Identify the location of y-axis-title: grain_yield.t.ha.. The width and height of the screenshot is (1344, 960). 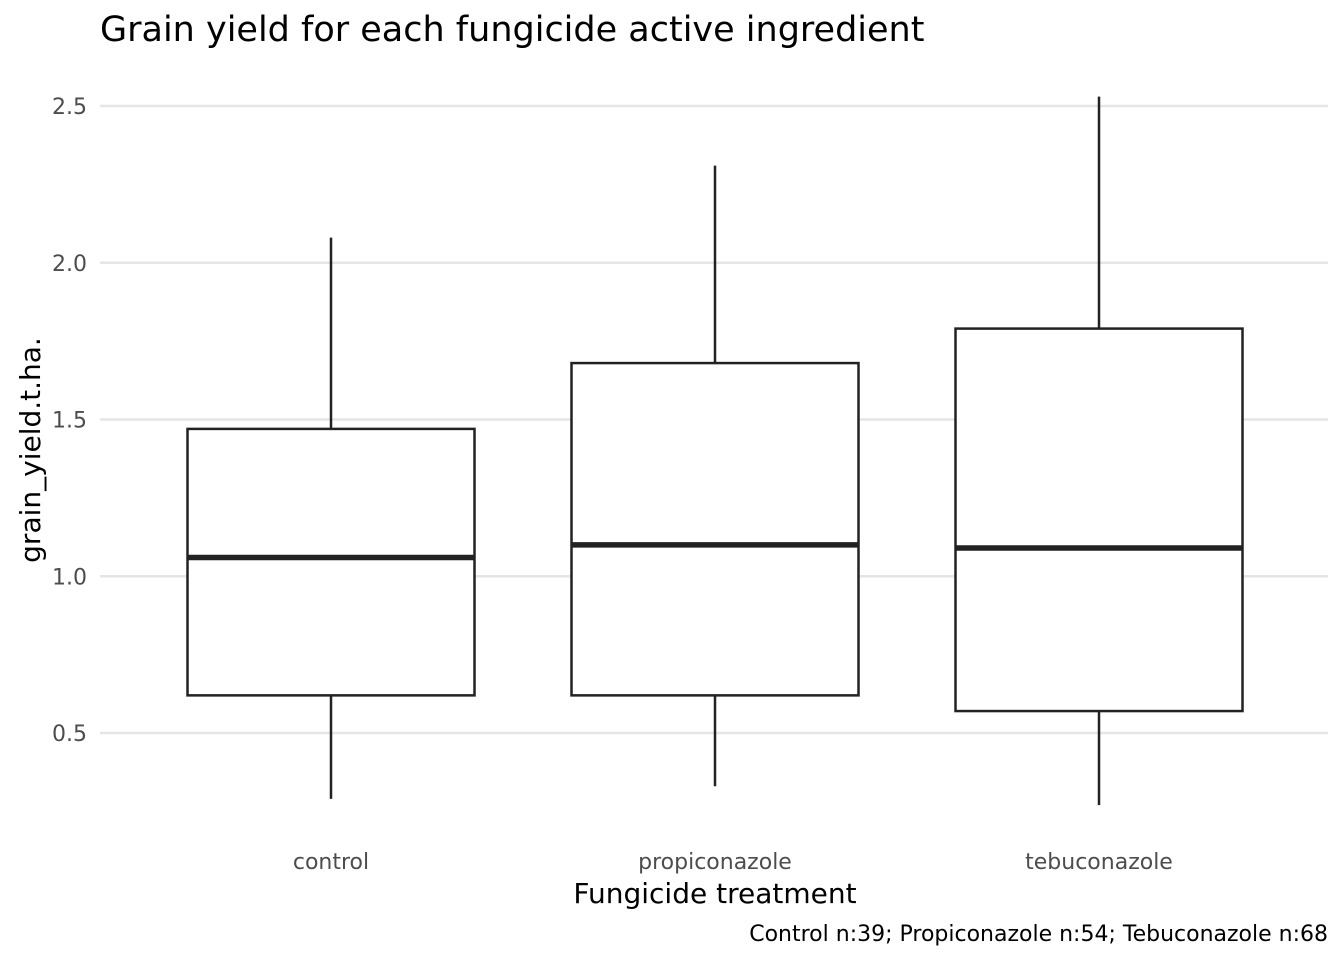
(30, 450).